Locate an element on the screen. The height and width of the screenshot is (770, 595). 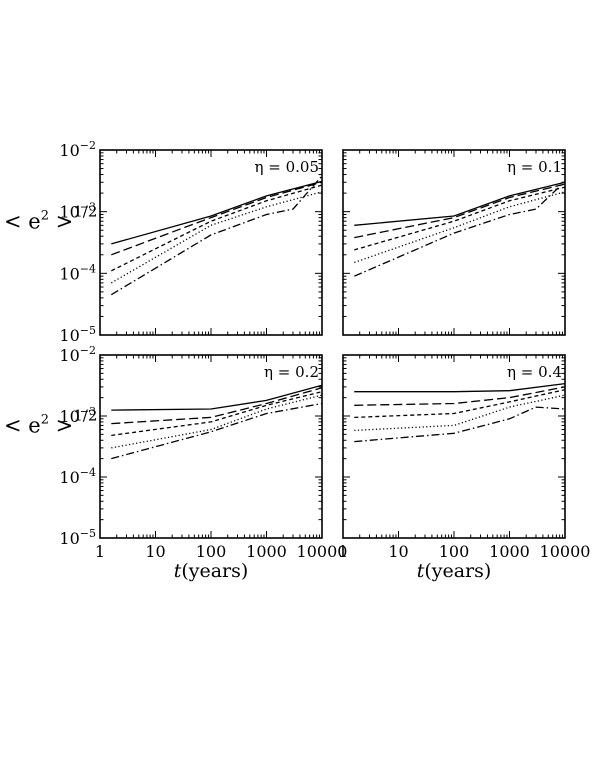
panel-3: 10⁻⁵ 10⁻⁴ 10⁻³ 10⁻² 1 10 100 1000 10000 η = 0.2 is located at coordinates (203, 452).